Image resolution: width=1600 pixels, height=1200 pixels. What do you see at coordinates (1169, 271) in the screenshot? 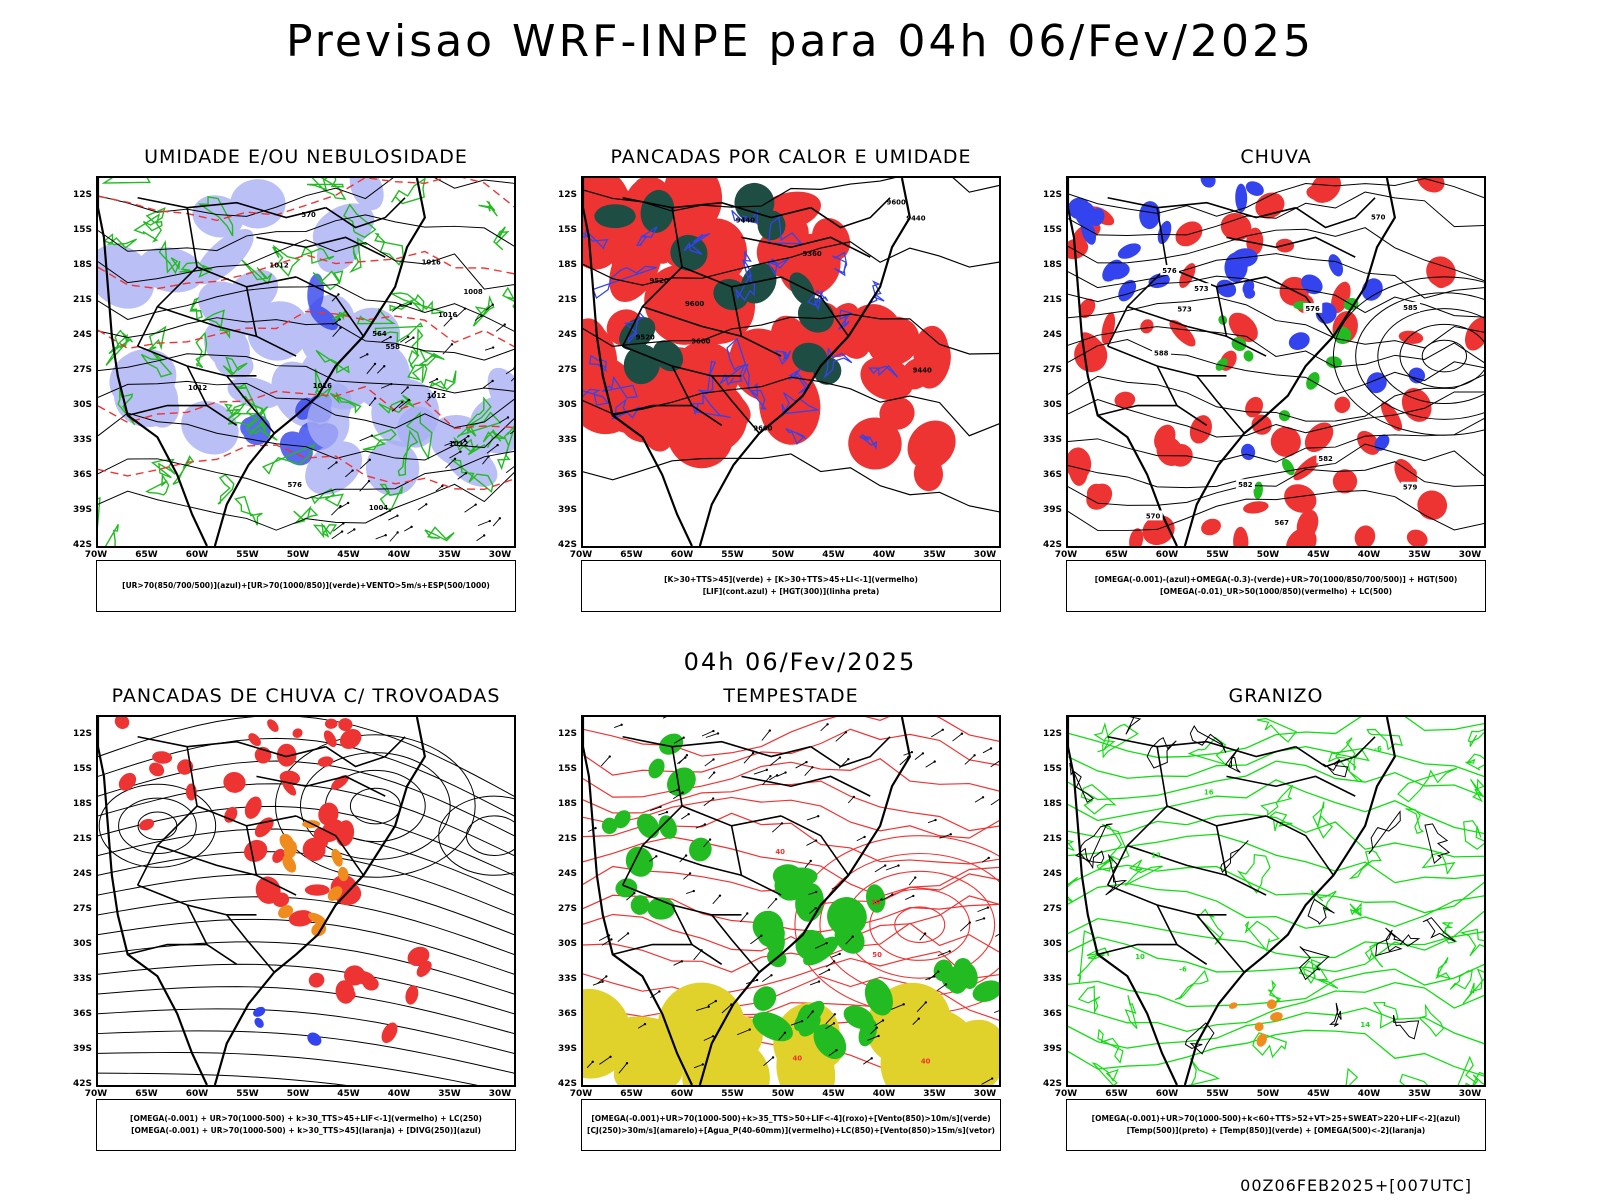
I see `contour-label: 576` at bounding box center [1169, 271].